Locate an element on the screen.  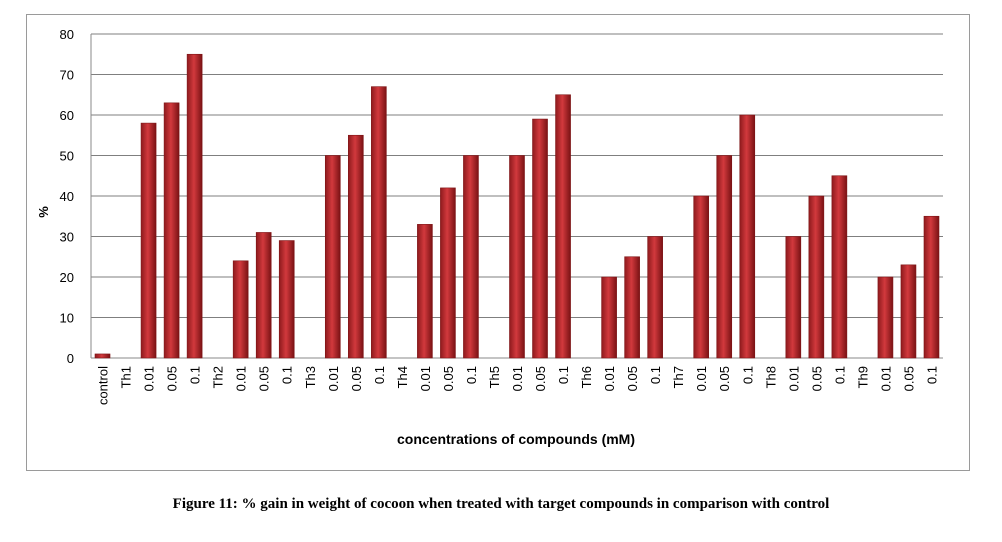
y-tick-labels: 0 10 20 30 40 50 60 70 80 is located at coordinates (67, 196).